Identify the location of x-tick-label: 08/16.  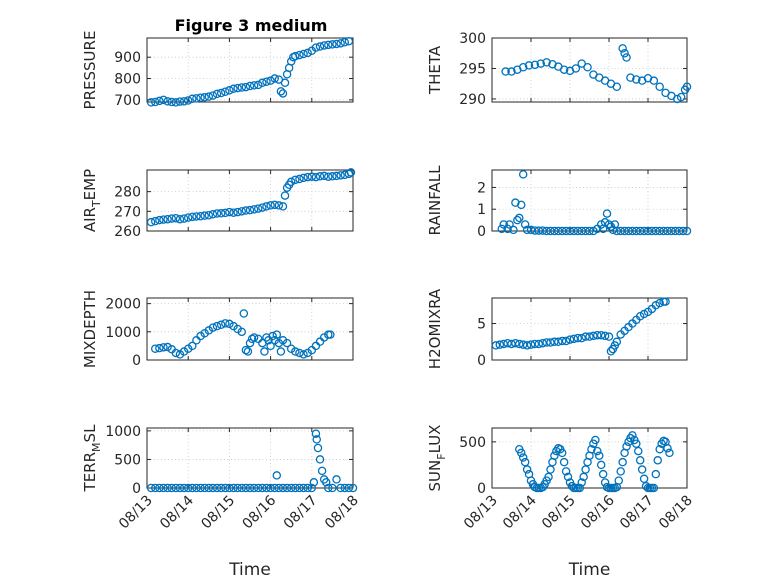
(260, 512).